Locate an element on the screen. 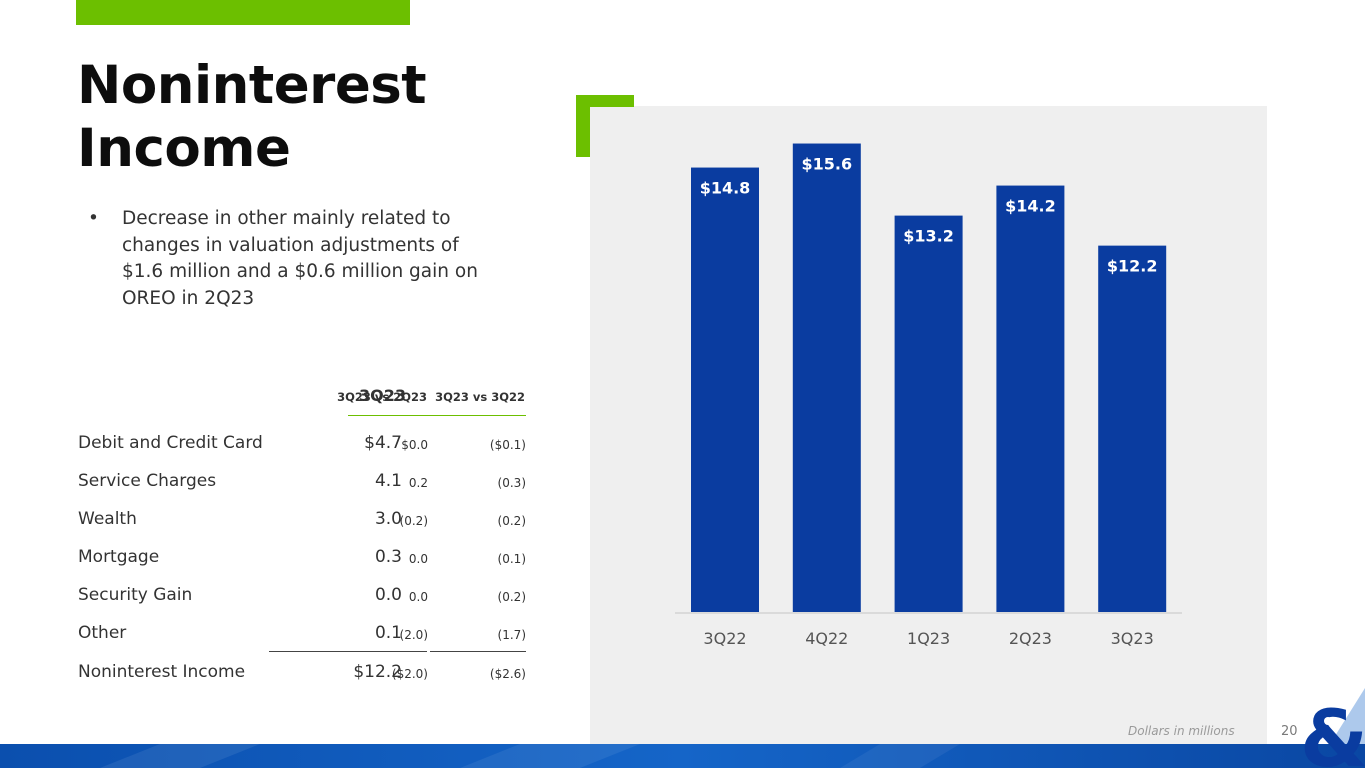 This screenshot has width=1365, height=768. x-tick-label: 2Q23 is located at coordinates (1030, 638).